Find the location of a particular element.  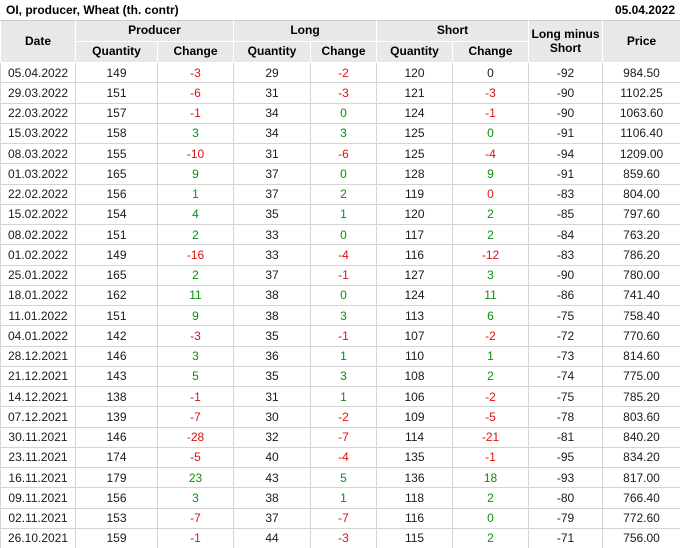

cell-short-change: 3 is located at coordinates (491, 275).